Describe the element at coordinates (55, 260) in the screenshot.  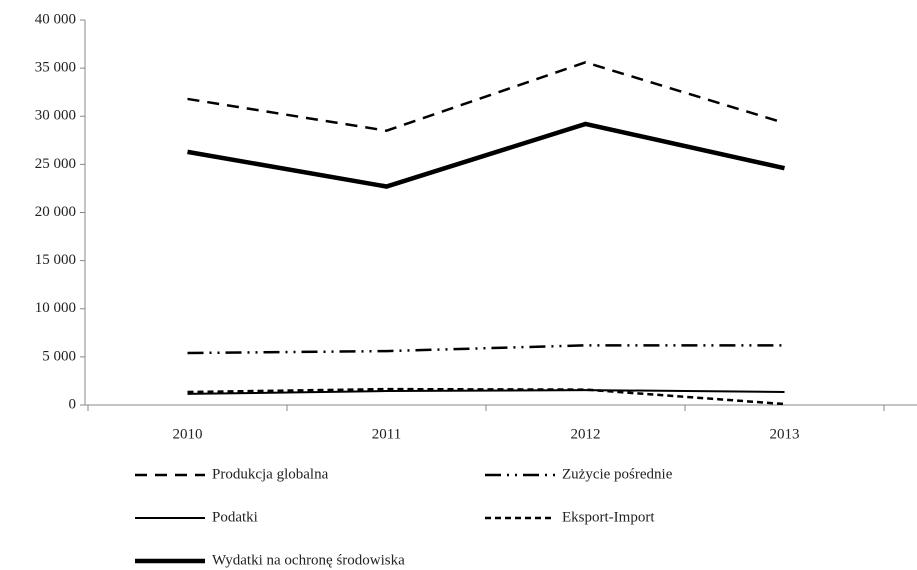
I see `y-tick-label: 15 000` at that location.